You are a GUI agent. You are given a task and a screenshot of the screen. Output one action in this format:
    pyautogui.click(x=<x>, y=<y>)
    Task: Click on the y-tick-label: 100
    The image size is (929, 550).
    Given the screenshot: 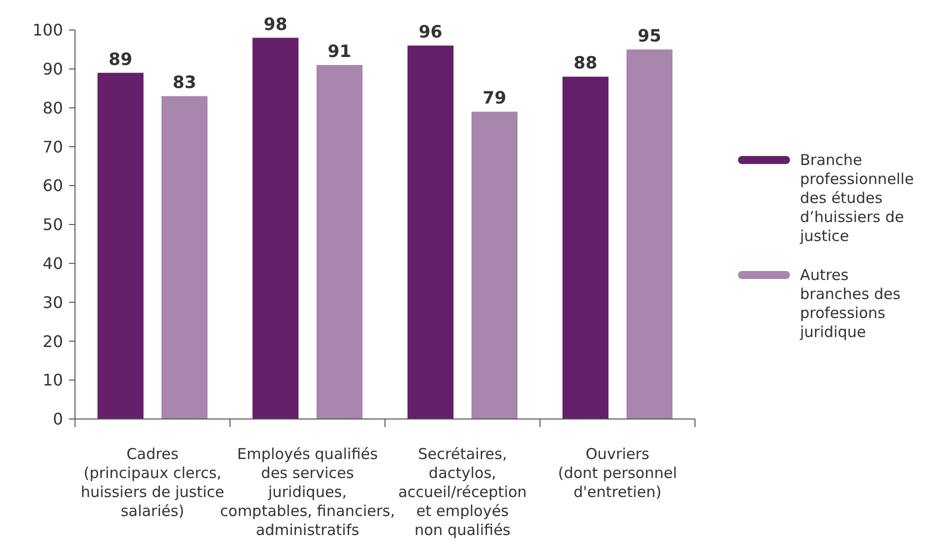 What is the action you would take?
    pyautogui.click(x=47, y=30)
    